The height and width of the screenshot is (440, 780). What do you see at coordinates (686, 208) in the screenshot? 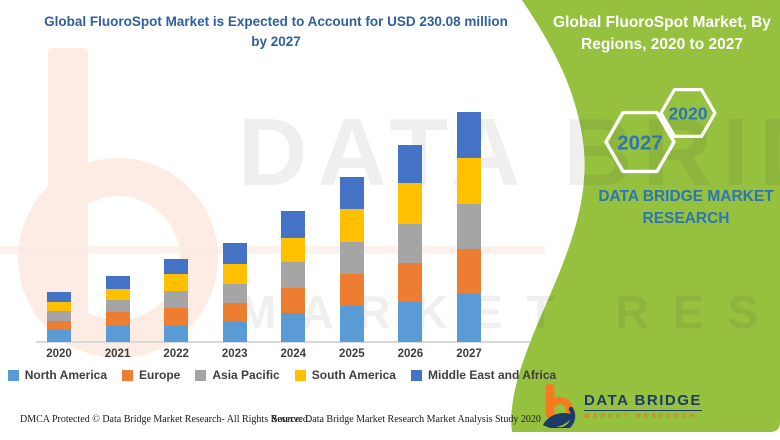
I see `banner-brand-caption: DATA BRIDGE MARKET RESEARCH` at bounding box center [686, 208].